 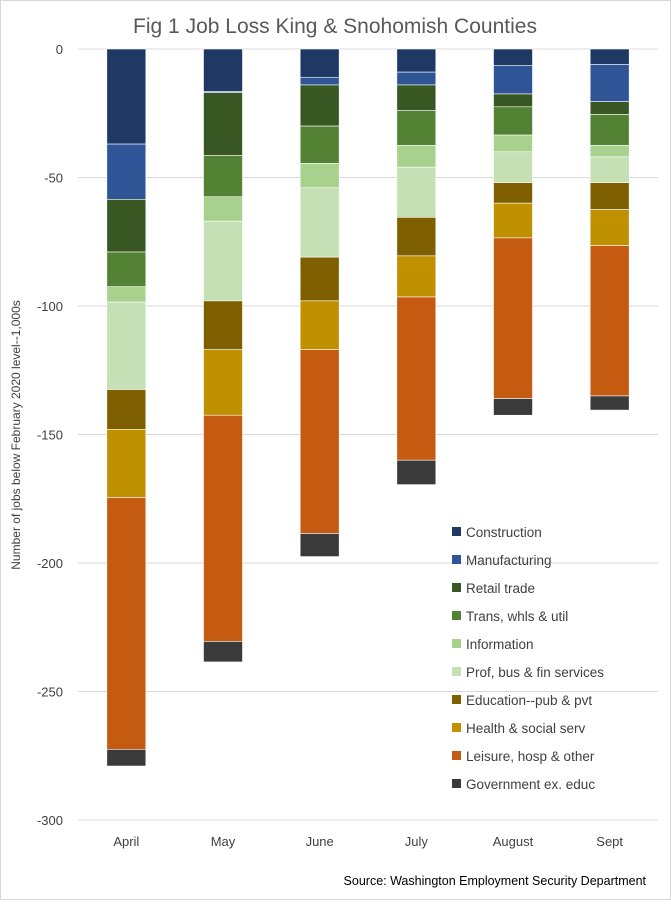 What do you see at coordinates (50, 692) in the screenshot?
I see `y-tick-label: -250` at bounding box center [50, 692].